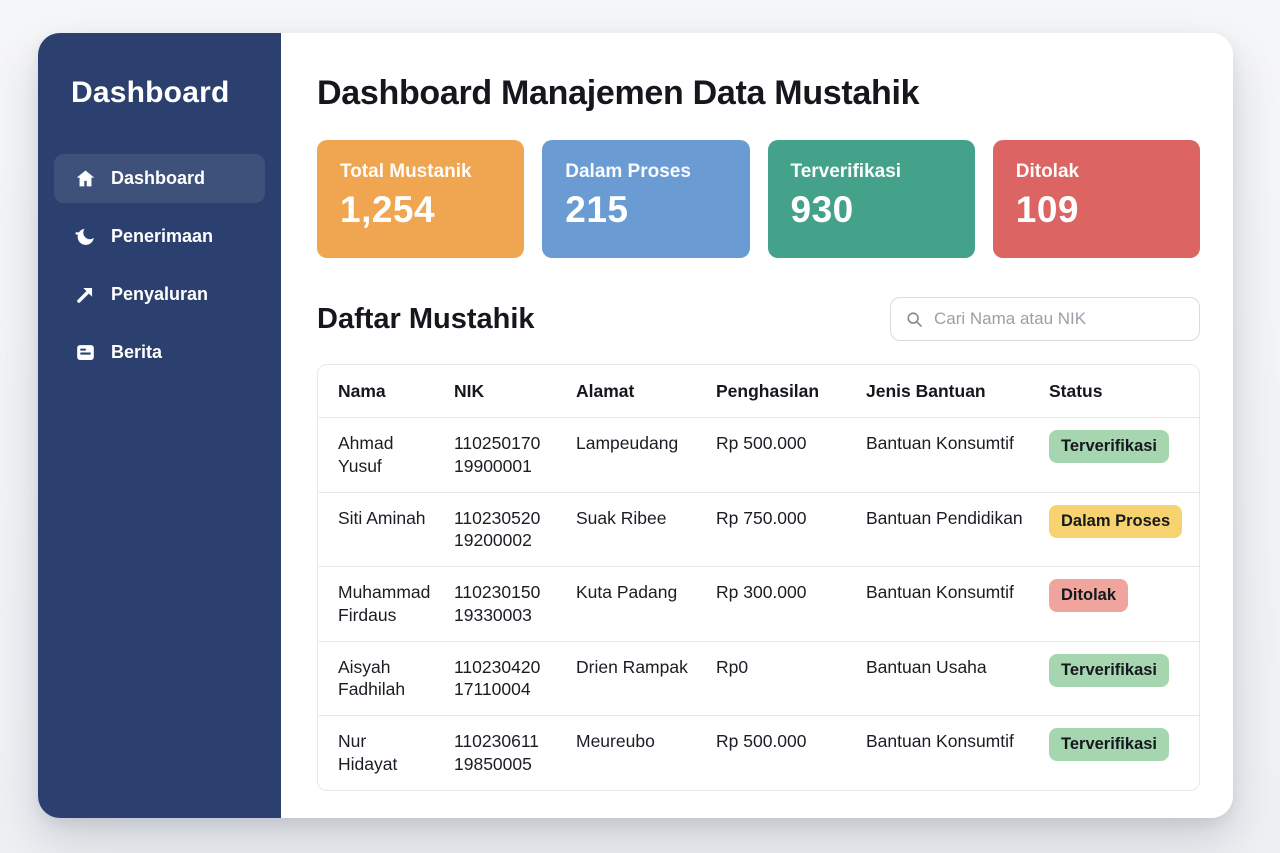 The image size is (1280, 853). What do you see at coordinates (507, 454) in the screenshot?
I see `cell-nik: 110250170 19900001` at bounding box center [507, 454].